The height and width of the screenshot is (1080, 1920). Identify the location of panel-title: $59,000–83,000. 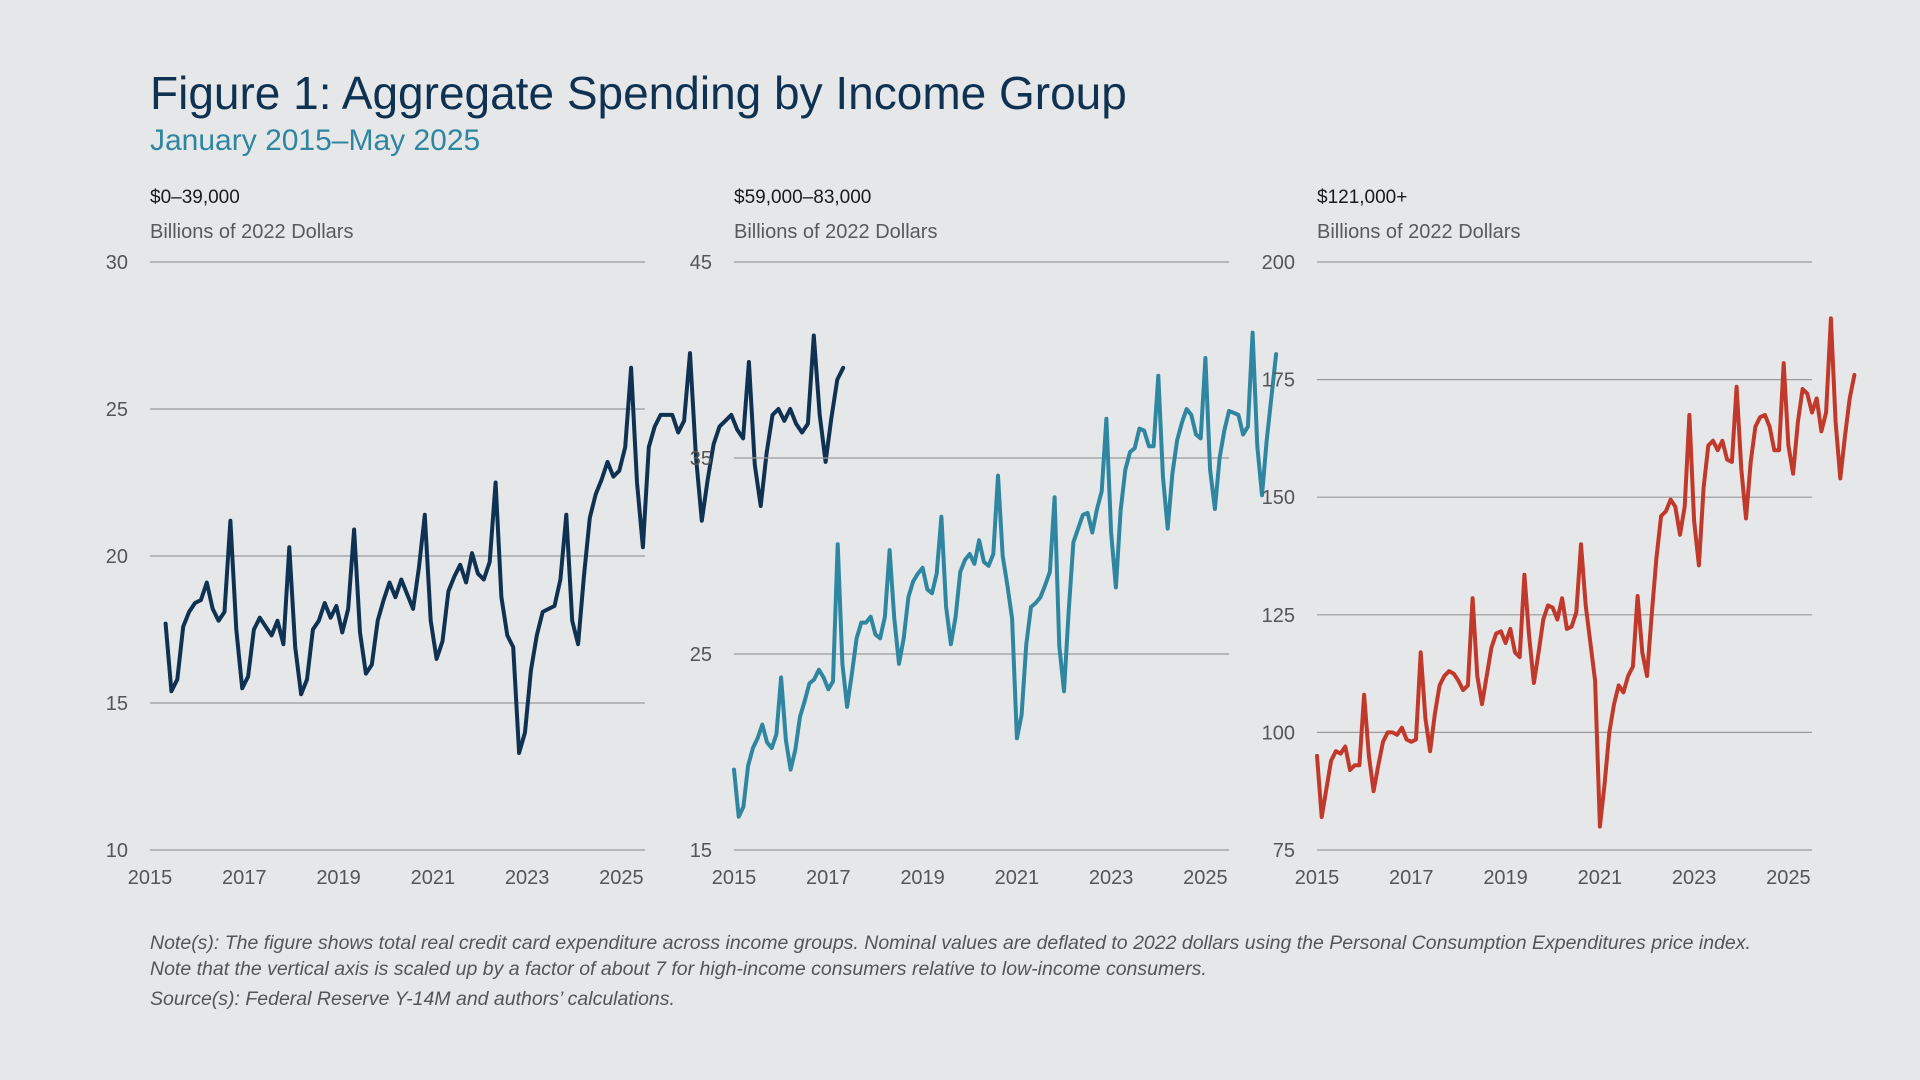
(802, 197).